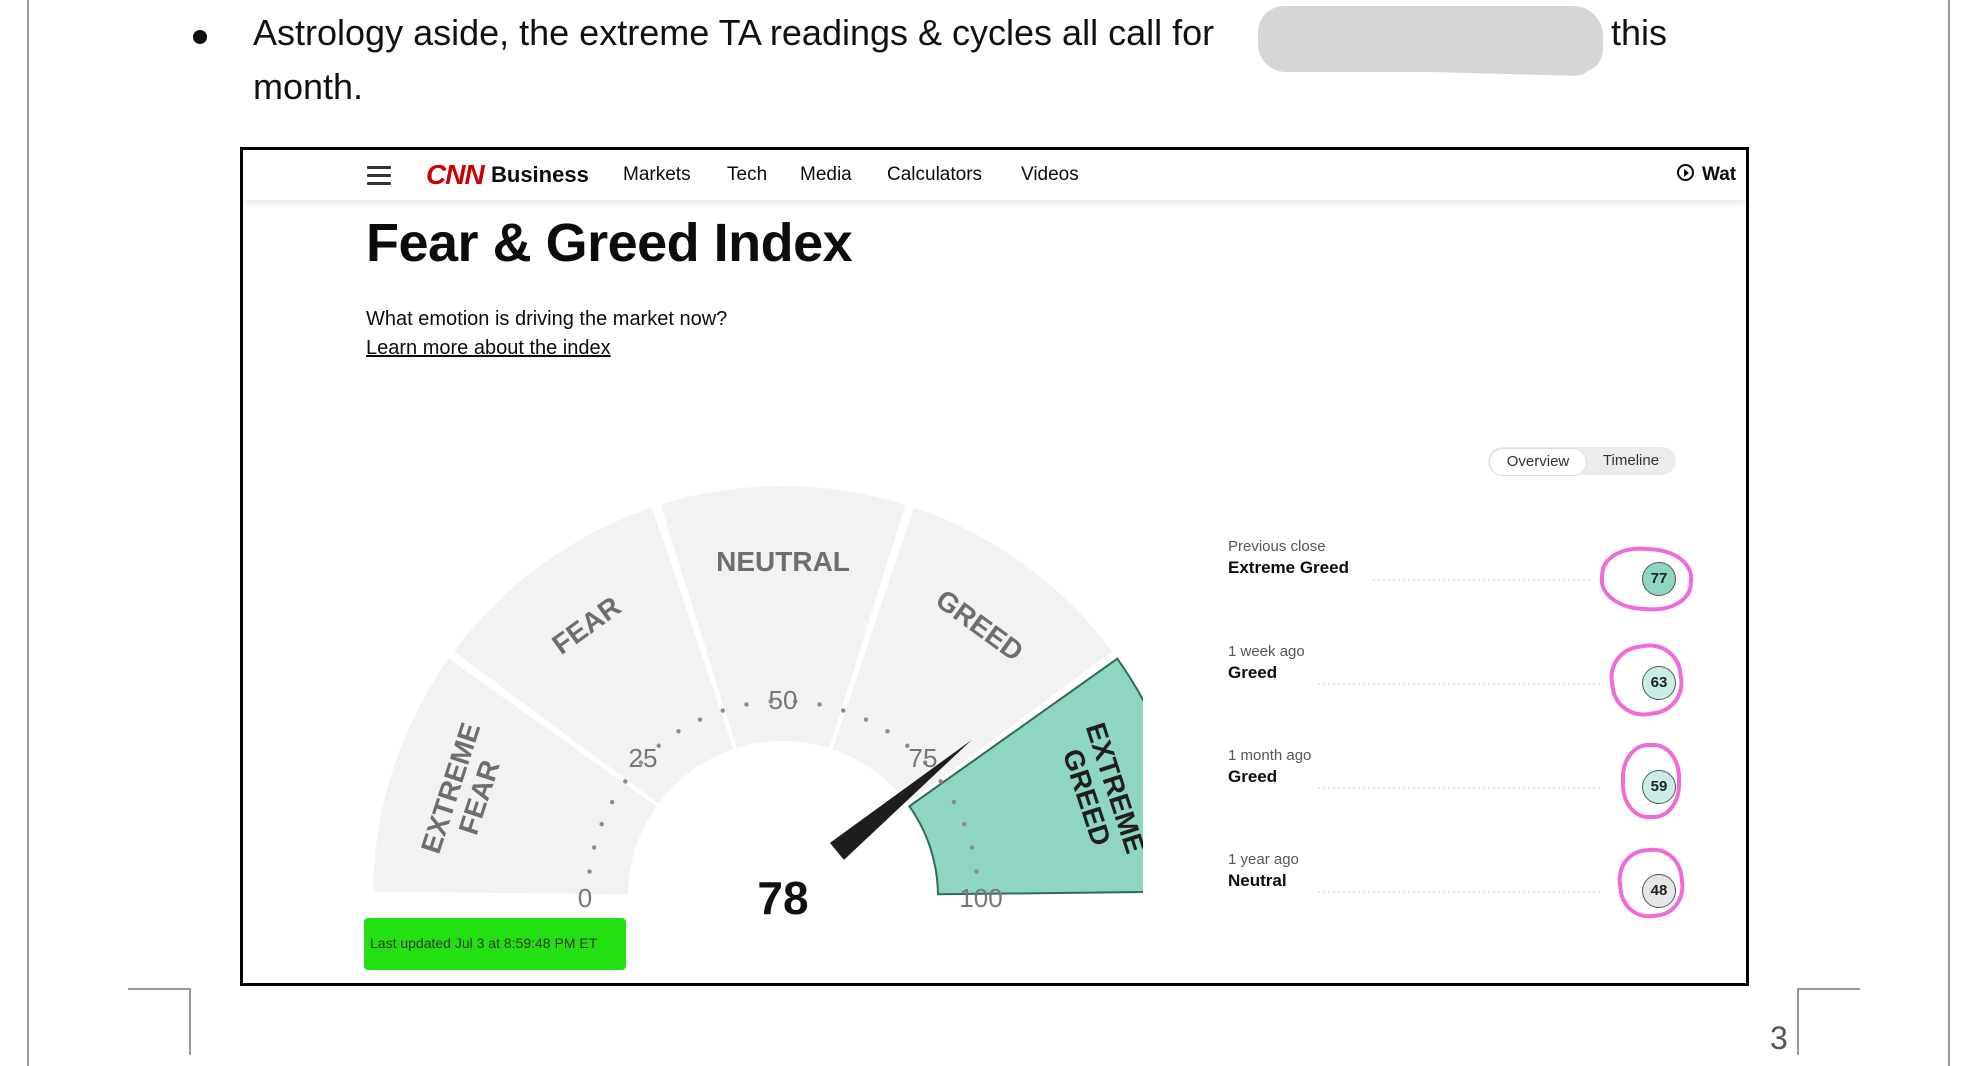 The height and width of the screenshot is (1066, 1974). Describe the element at coordinates (1639, 32) in the screenshot. I see `bullet-text-after: this` at that location.